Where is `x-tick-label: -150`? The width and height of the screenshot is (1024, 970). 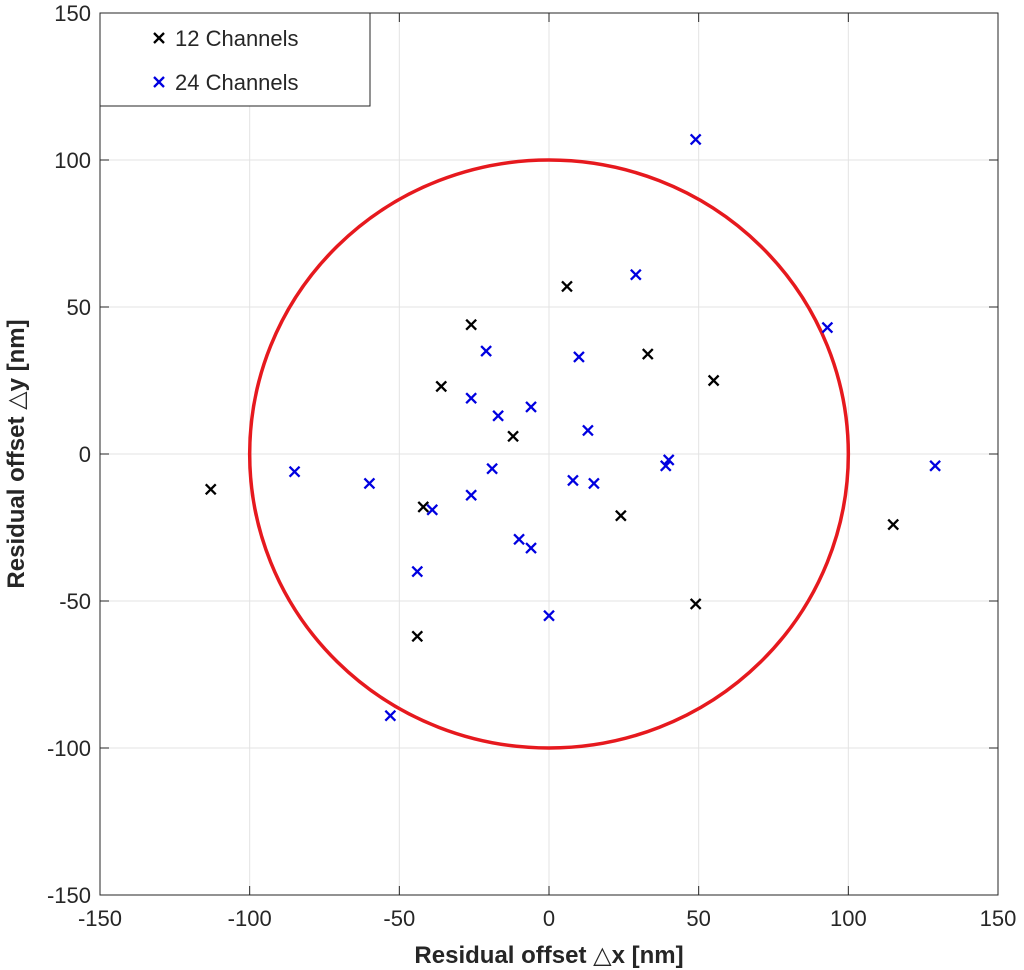
x-tick-label: -150 is located at coordinates (100, 918).